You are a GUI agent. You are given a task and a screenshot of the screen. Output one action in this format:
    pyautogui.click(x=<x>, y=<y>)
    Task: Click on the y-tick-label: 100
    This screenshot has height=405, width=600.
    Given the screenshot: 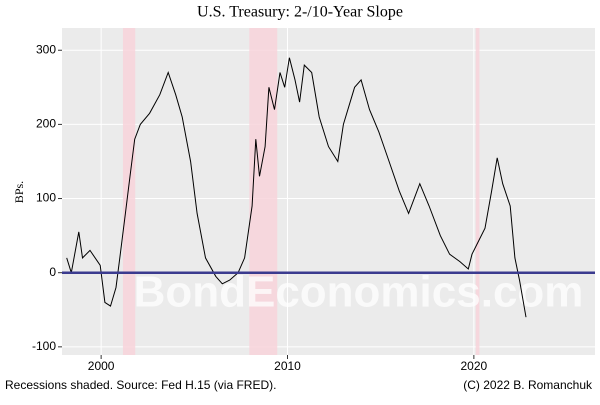 What is the action you would take?
    pyautogui.click(x=46, y=198)
    